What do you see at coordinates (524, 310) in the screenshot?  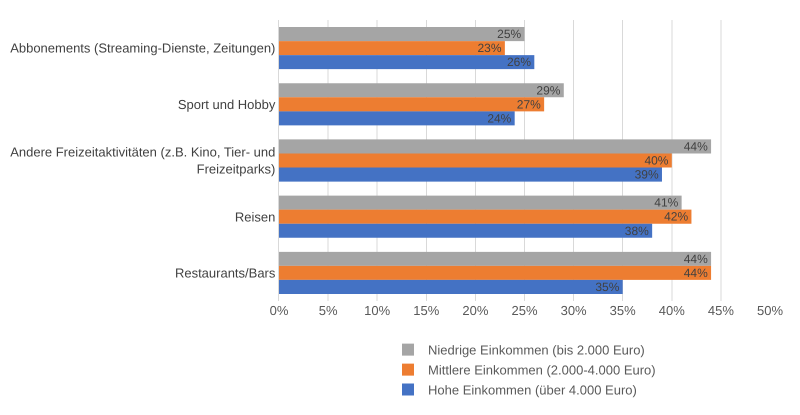 I see `x-tick-label: 25%` at bounding box center [524, 310].